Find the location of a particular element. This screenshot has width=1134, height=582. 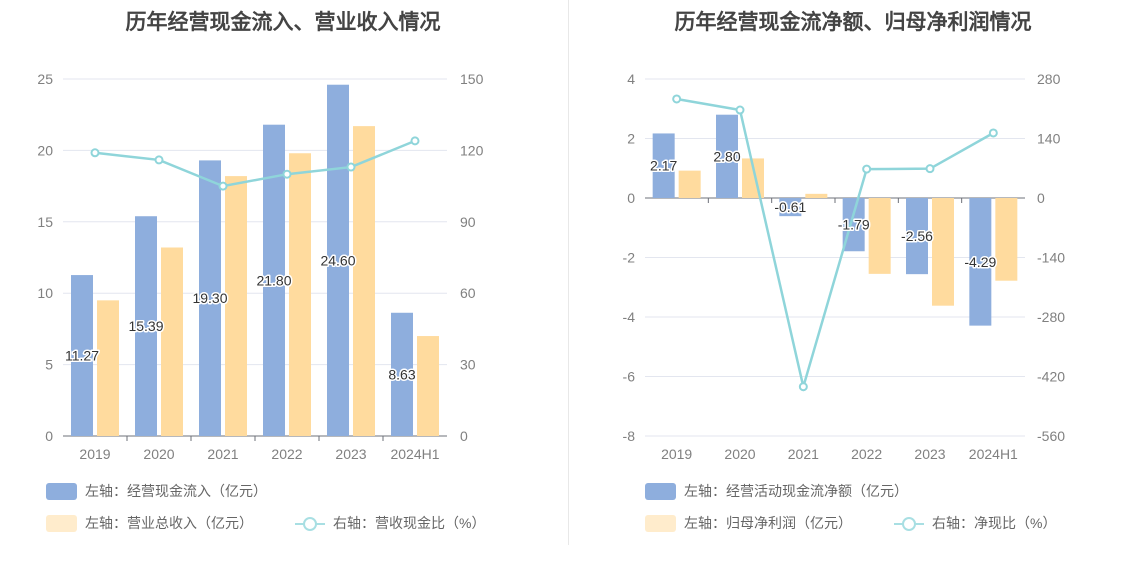

y-right-tick-label: 280 is located at coordinates (1049, 79).